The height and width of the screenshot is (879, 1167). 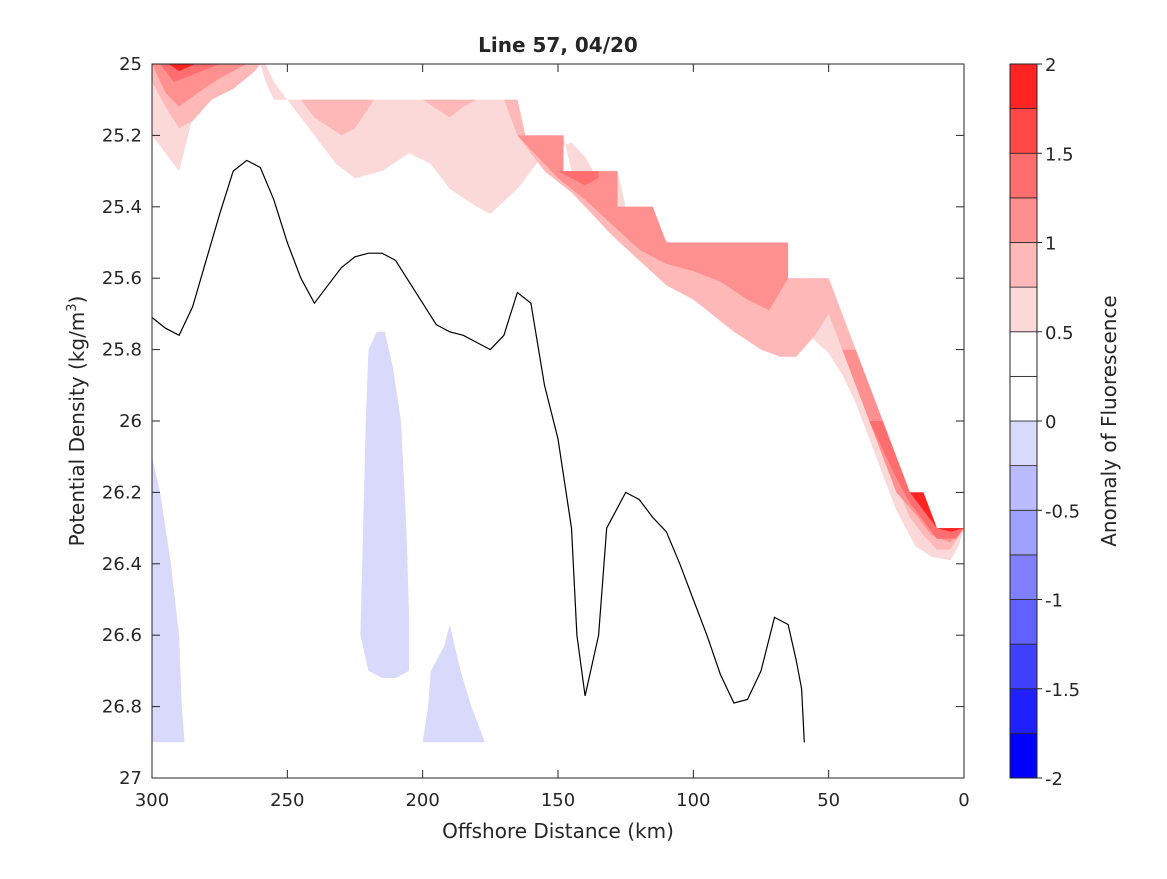 I want to click on y-tick-label: 25.2, so click(x=122, y=135).